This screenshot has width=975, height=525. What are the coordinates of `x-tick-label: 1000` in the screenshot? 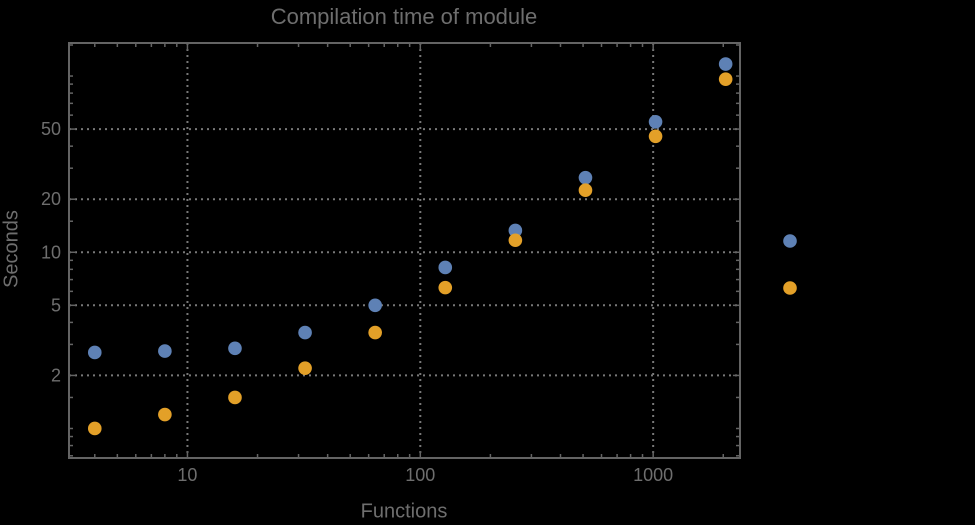 It's located at (653, 475).